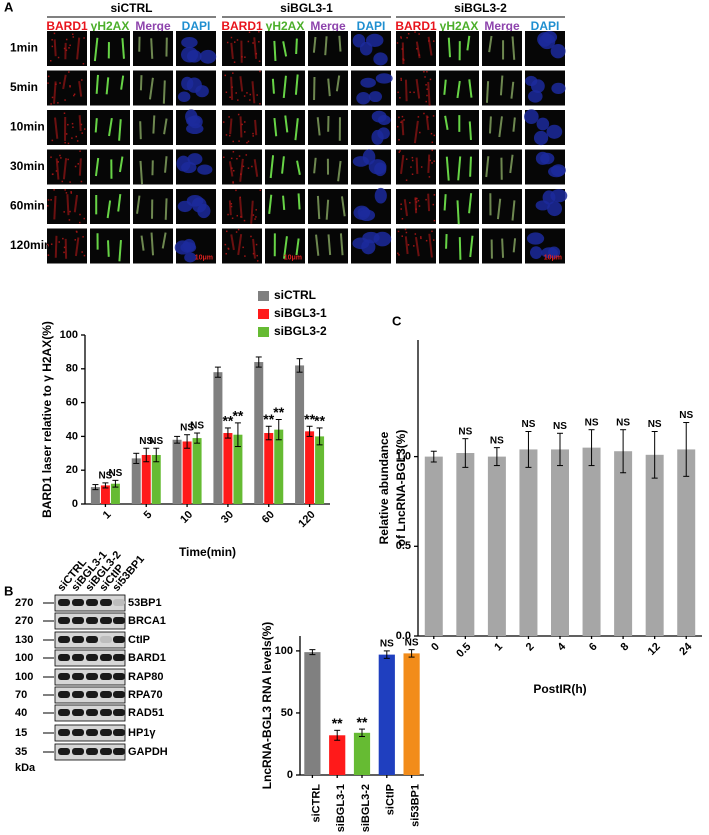 The image size is (709, 835). I want to click on protein-label: RPA70, so click(145, 695).